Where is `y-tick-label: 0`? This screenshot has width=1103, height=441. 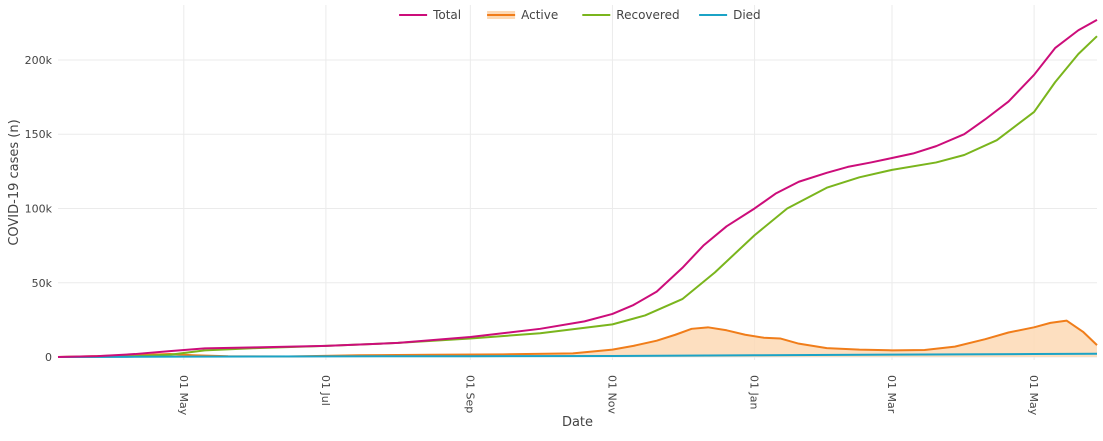 y-tick-label: 0 is located at coordinates (48, 357).